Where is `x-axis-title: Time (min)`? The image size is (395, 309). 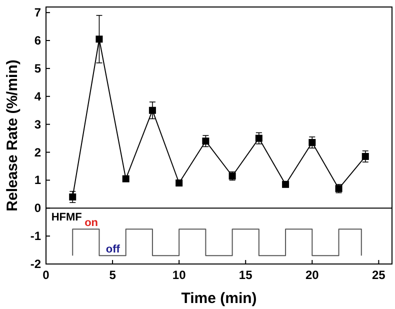
x-axis-title: Time (min) is located at coordinates (219, 298).